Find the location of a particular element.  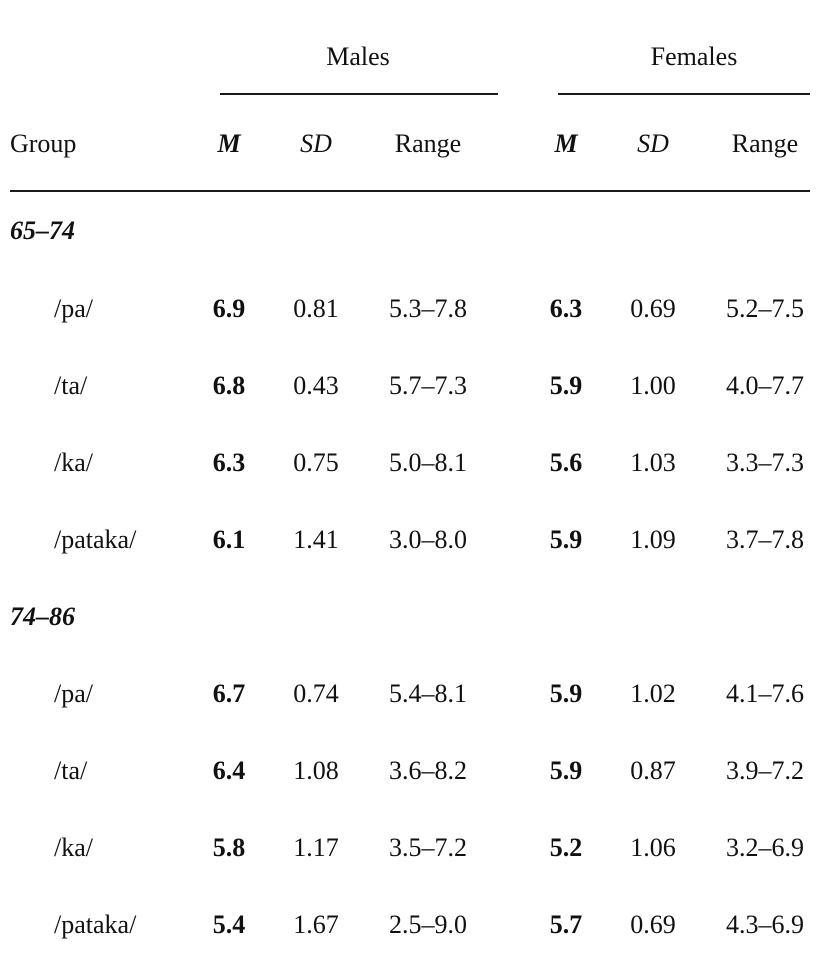

male-range-cell: 5.0–8.1 is located at coordinates (428, 462).